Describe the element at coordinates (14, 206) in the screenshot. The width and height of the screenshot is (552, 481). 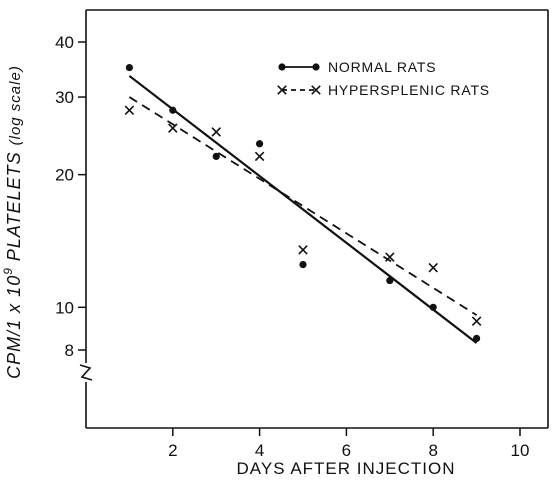
I see `y-axis-label-rest: PLATELETS` at that location.